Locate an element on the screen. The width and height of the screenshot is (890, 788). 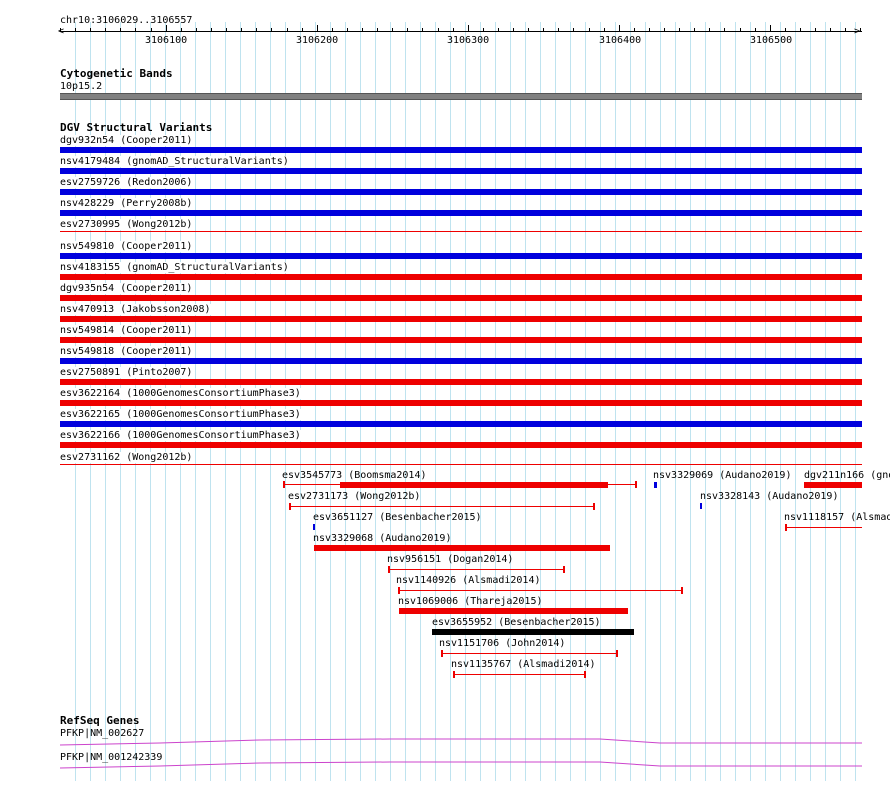
ruler-tick-label: 3106500 is located at coordinates (771, 40).